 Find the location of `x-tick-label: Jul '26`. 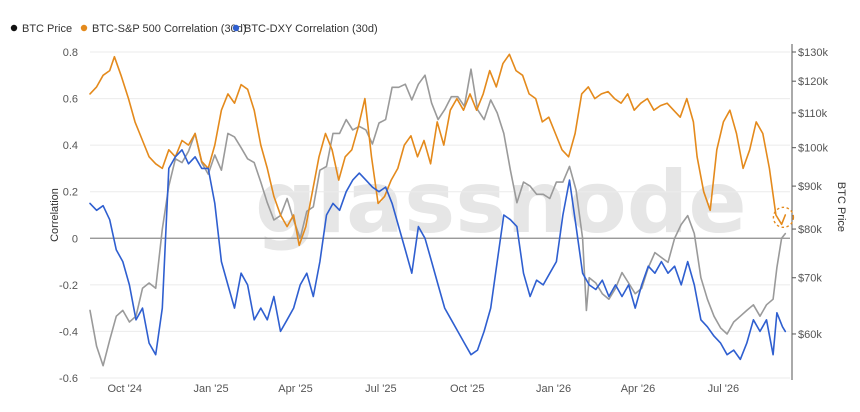

x-tick-label: Jul '26 is located at coordinates (723, 389).